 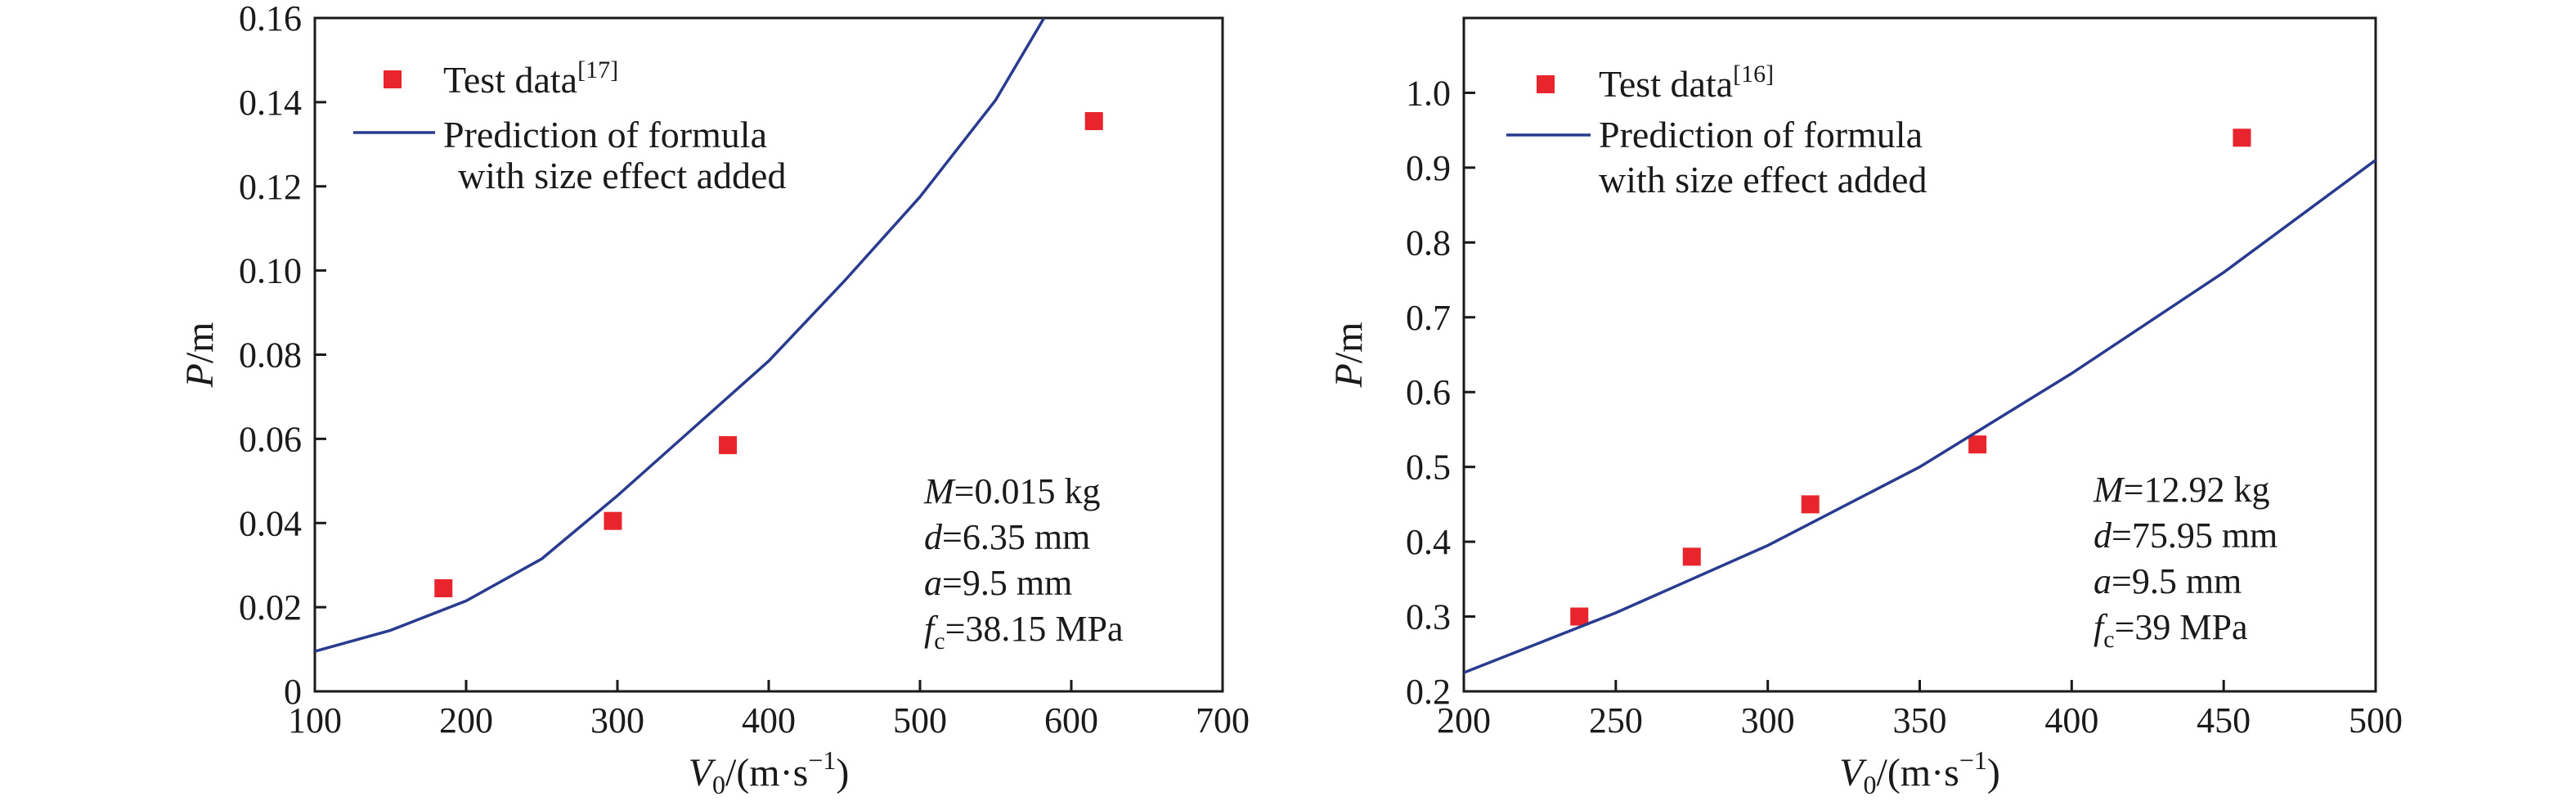 I want to click on x-tick-label: 350, so click(x=1920, y=720).